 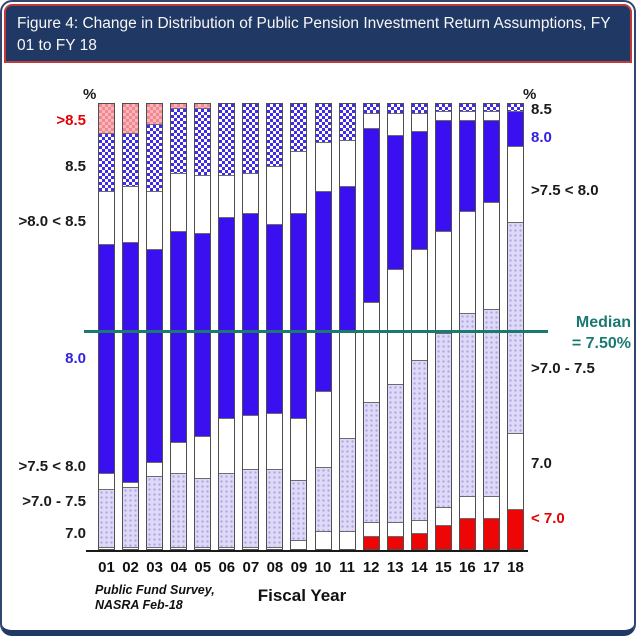 I want to click on segment-7.07.5-fy09, so click(x=299, y=510).